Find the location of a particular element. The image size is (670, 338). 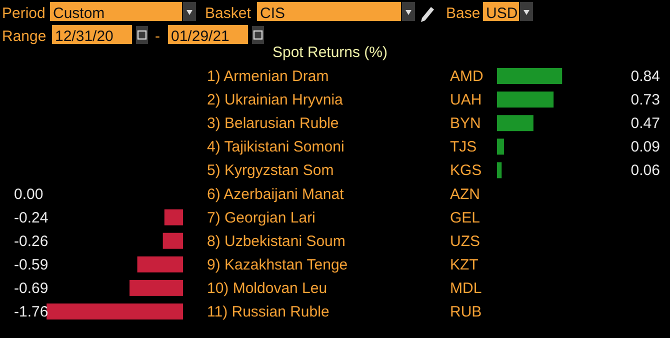

data-label: 0.73 is located at coordinates (645, 100).